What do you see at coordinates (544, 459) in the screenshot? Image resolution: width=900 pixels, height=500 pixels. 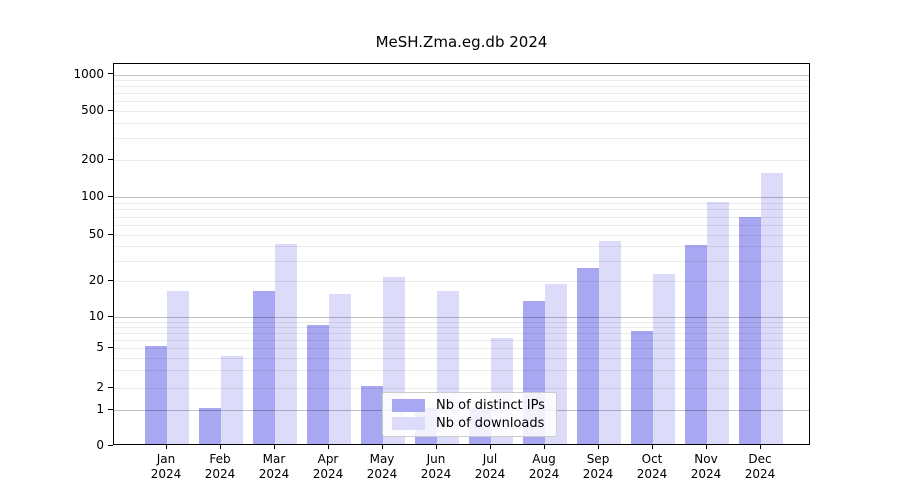 I see `x-tick-month: Aug` at bounding box center [544, 459].